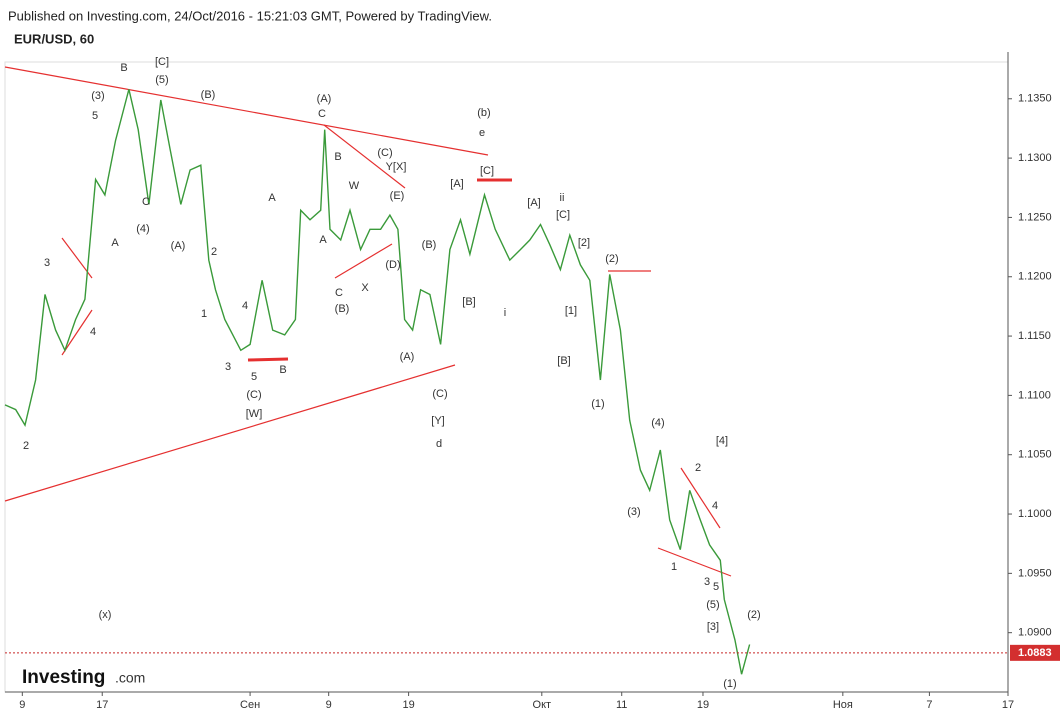 The width and height of the screenshot is (1062, 718). I want to click on wave-label: (D), so click(392, 265).